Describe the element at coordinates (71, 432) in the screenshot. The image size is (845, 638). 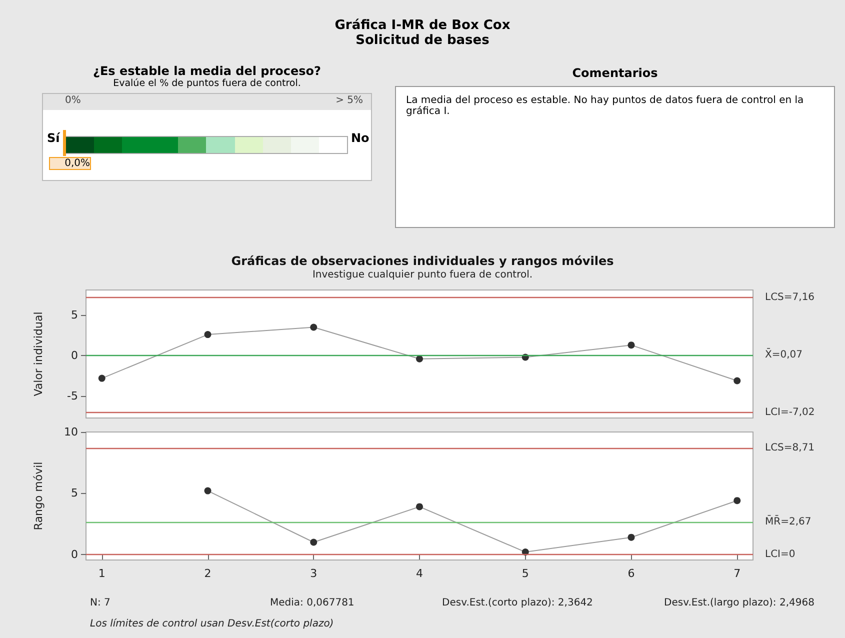
I see `y-tick-label: 10` at that location.